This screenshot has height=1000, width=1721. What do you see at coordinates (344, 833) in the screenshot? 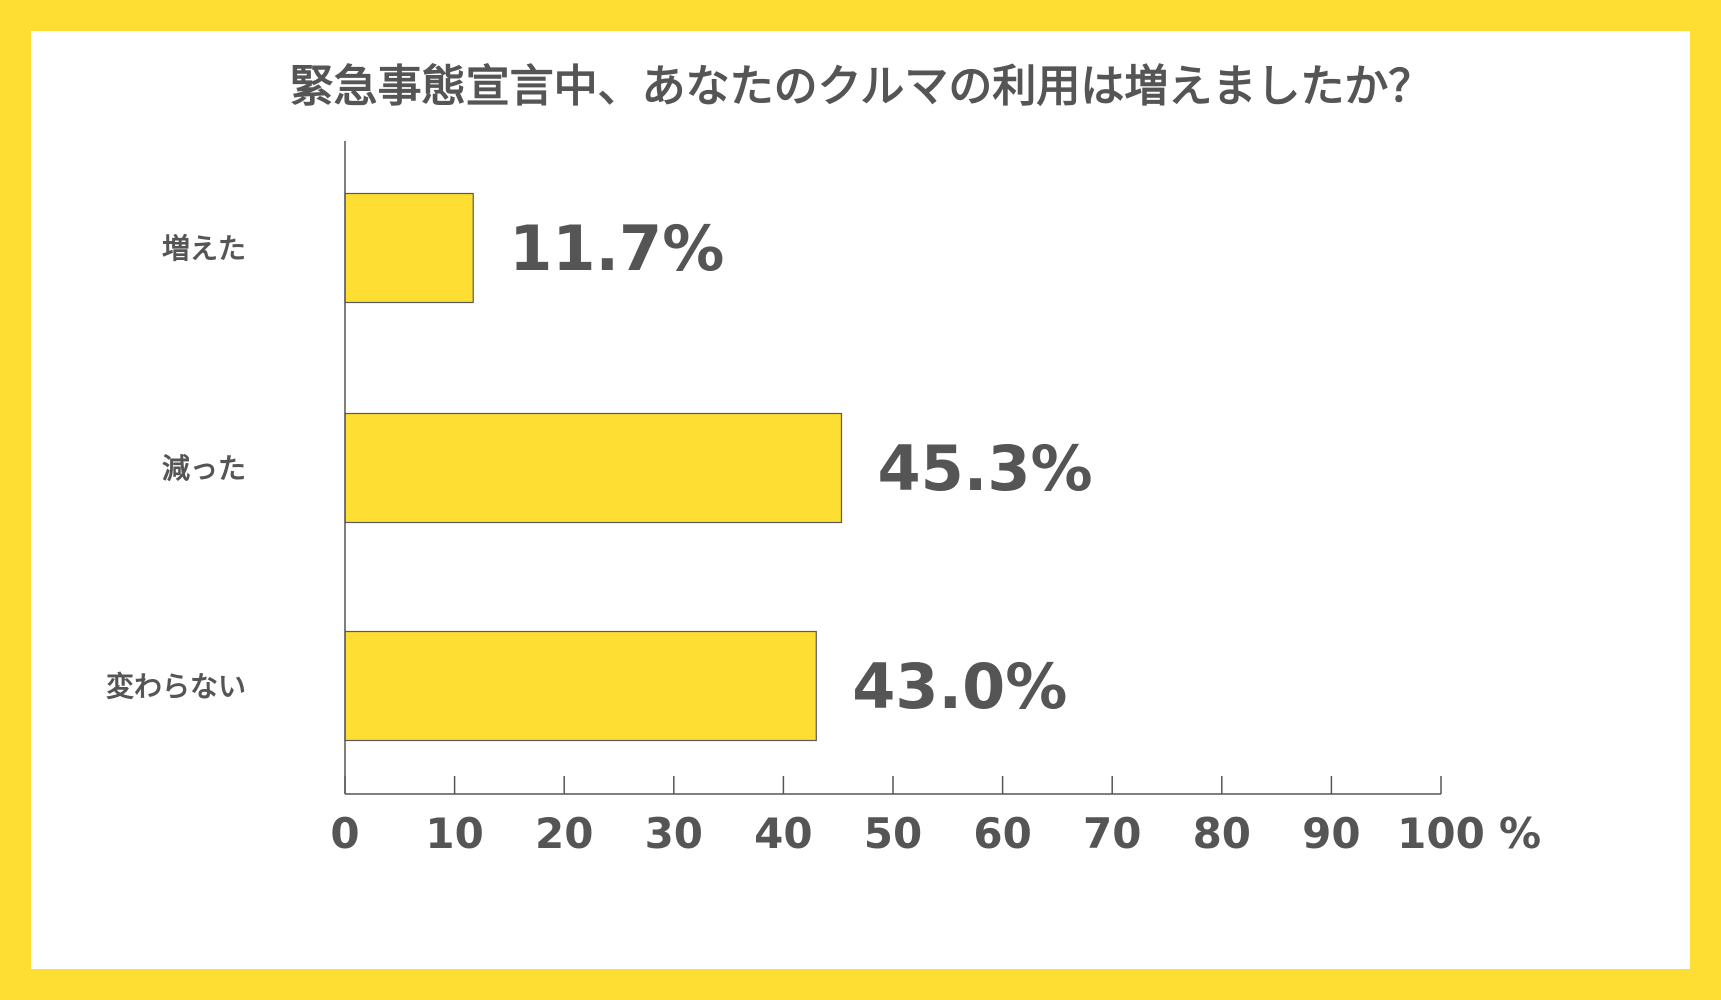
I see `x-tick-label: 0` at bounding box center [344, 833].